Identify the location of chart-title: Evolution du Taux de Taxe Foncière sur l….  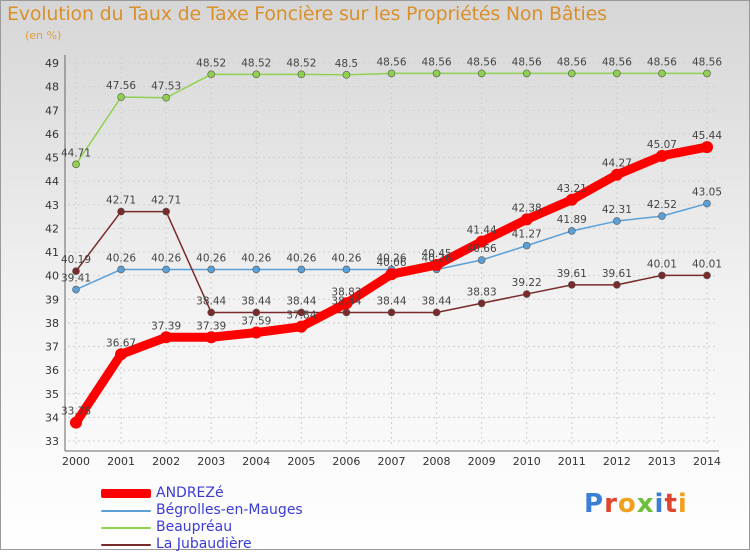
(307, 14).